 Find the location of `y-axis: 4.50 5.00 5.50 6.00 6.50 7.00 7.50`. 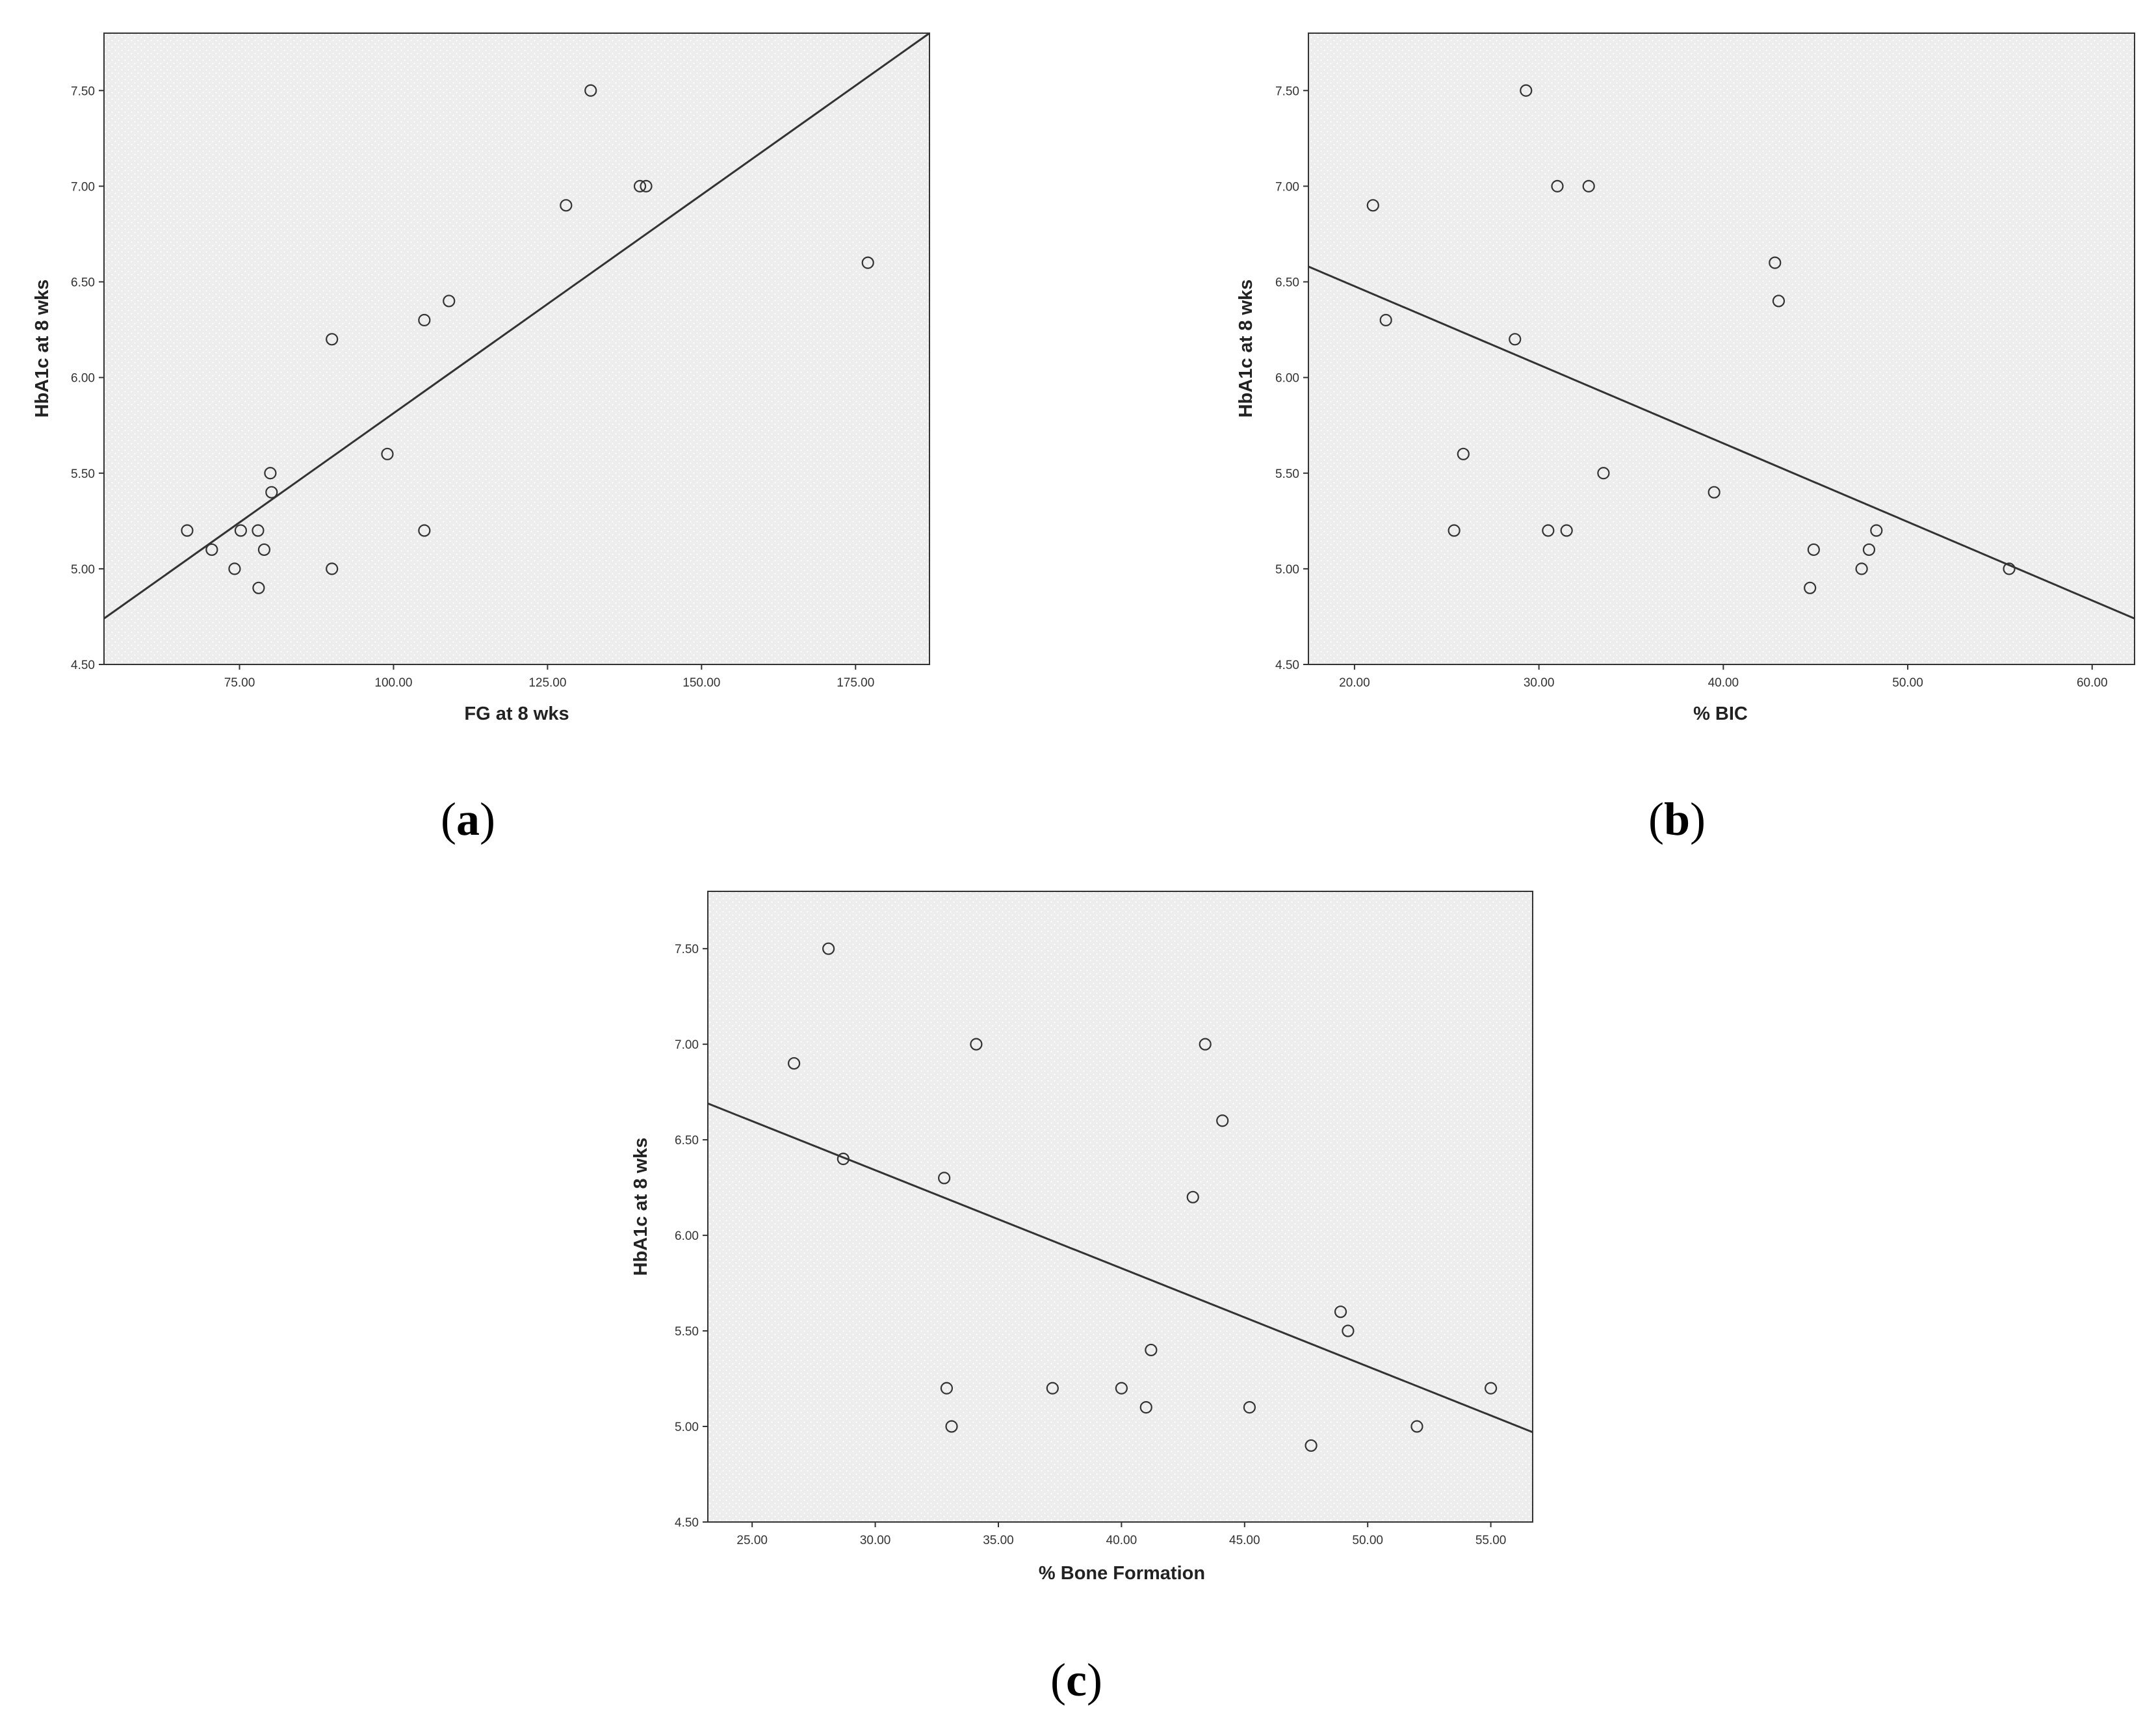

y-axis: 4.50 5.00 5.50 6.00 6.50 7.00 7.50 is located at coordinates (1291, 378).